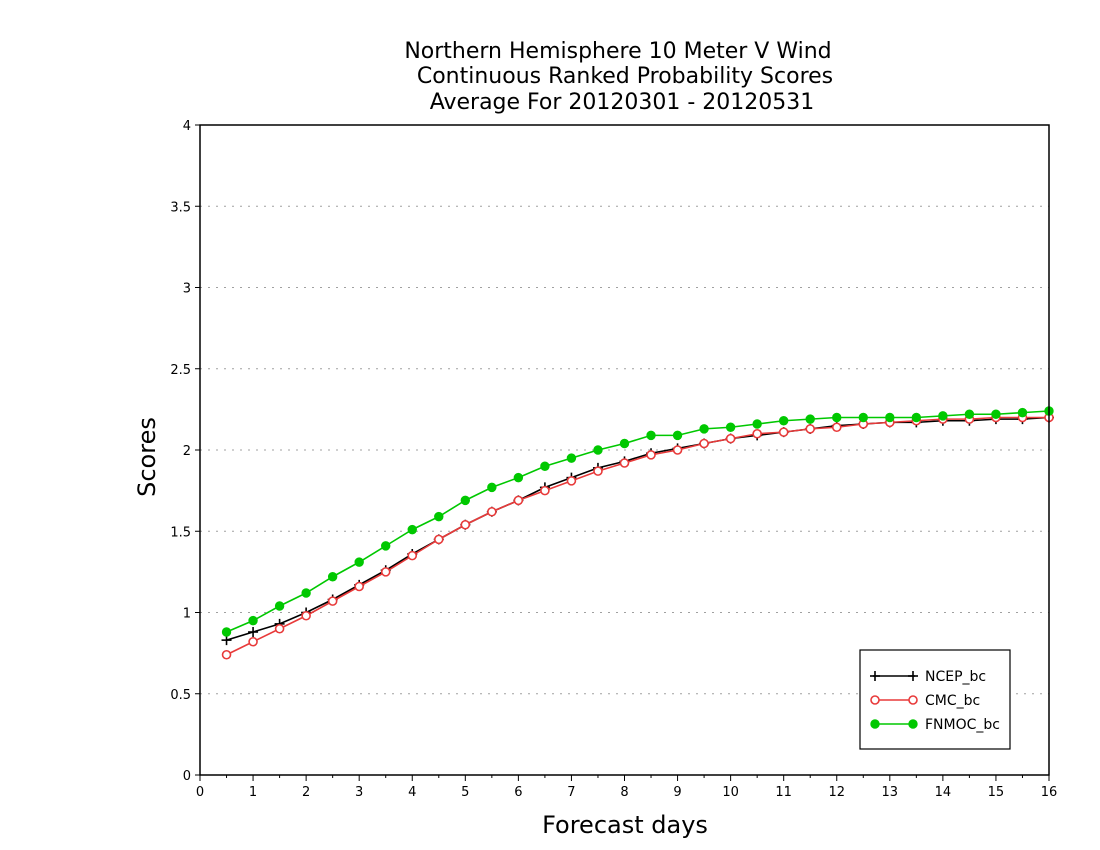 This screenshot has width=1100, height=850. What do you see at coordinates (200, 792) in the screenshot?
I see `x-tick-label: 0` at bounding box center [200, 792].